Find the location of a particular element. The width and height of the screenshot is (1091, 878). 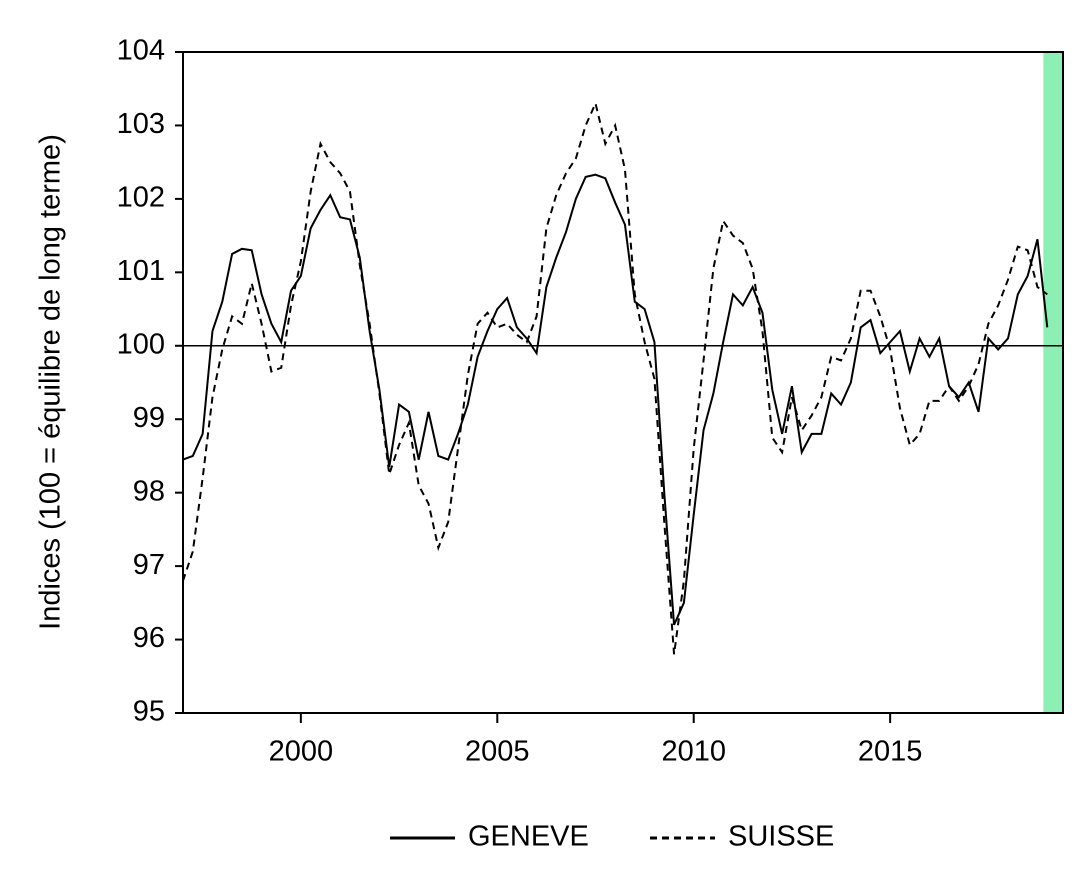

y-tick-label: 95 is located at coordinates (149, 712).